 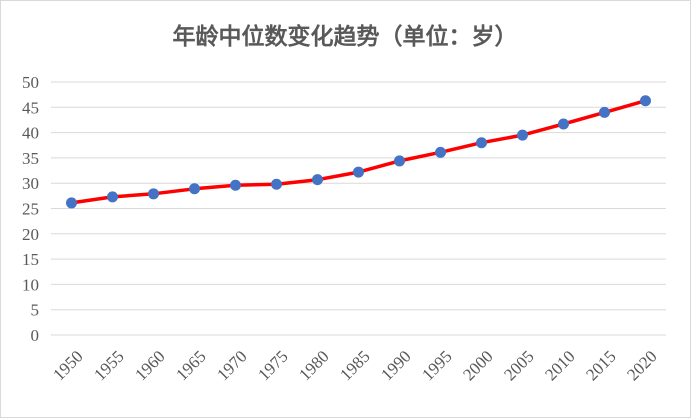 What do you see at coordinates (149, 365) in the screenshot?
I see `x-tick-label: 1960` at bounding box center [149, 365].